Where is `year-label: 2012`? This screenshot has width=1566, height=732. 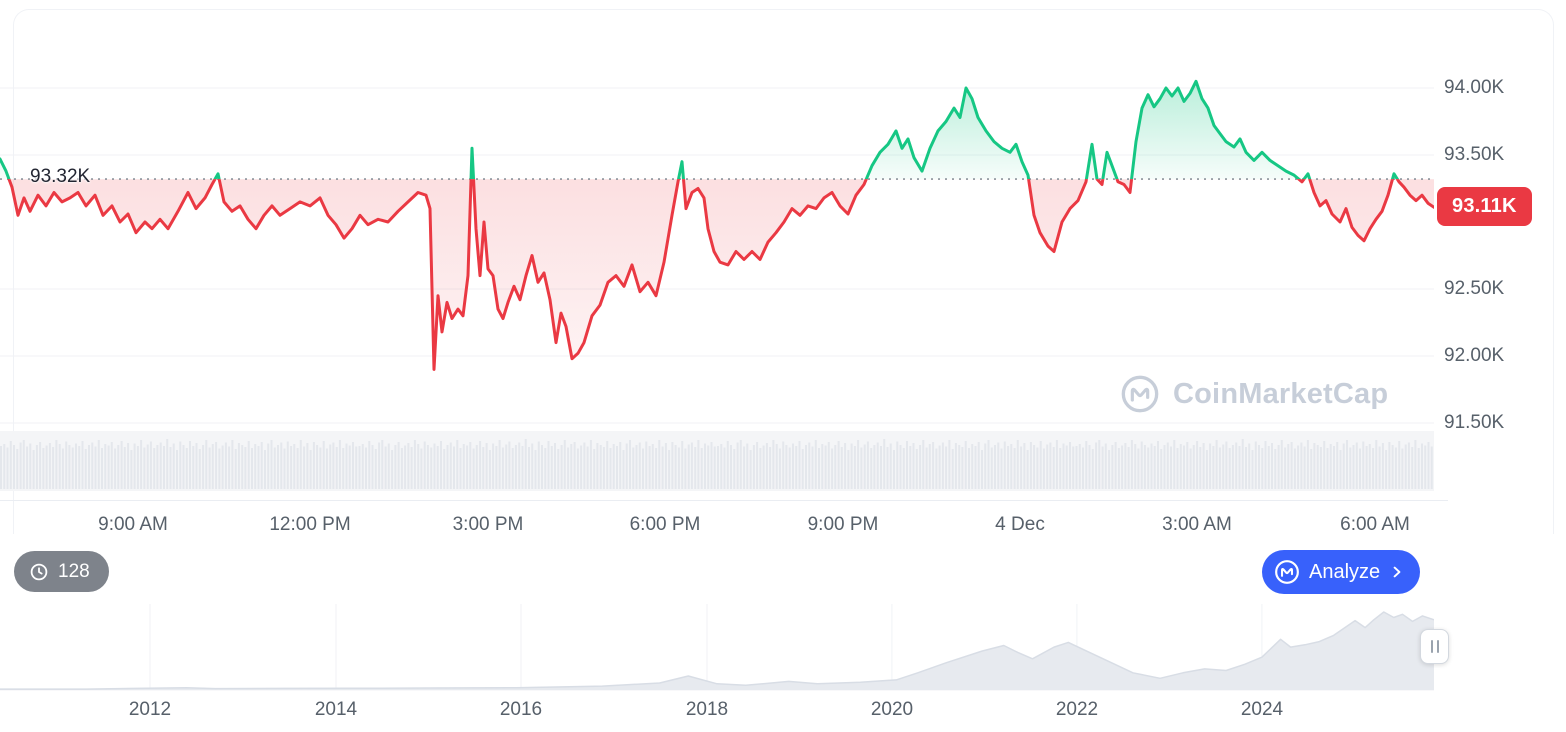 year-label: 2012 is located at coordinates (150, 709).